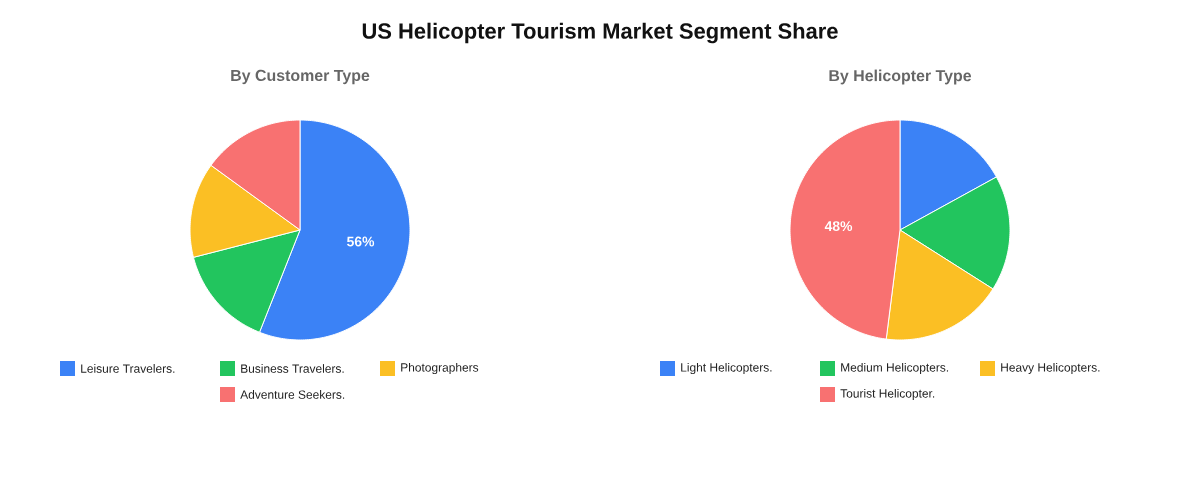  I want to click on legend-label: Business Travelers., so click(292, 368).